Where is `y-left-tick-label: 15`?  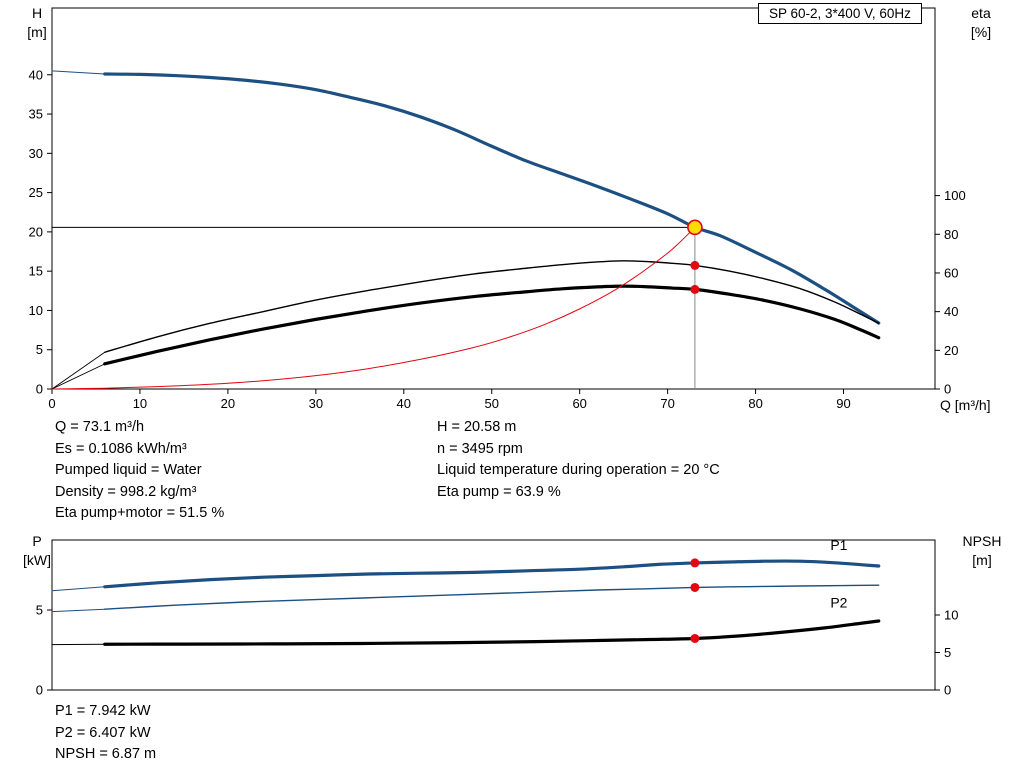 y-left-tick-label: 15 is located at coordinates (36, 271).